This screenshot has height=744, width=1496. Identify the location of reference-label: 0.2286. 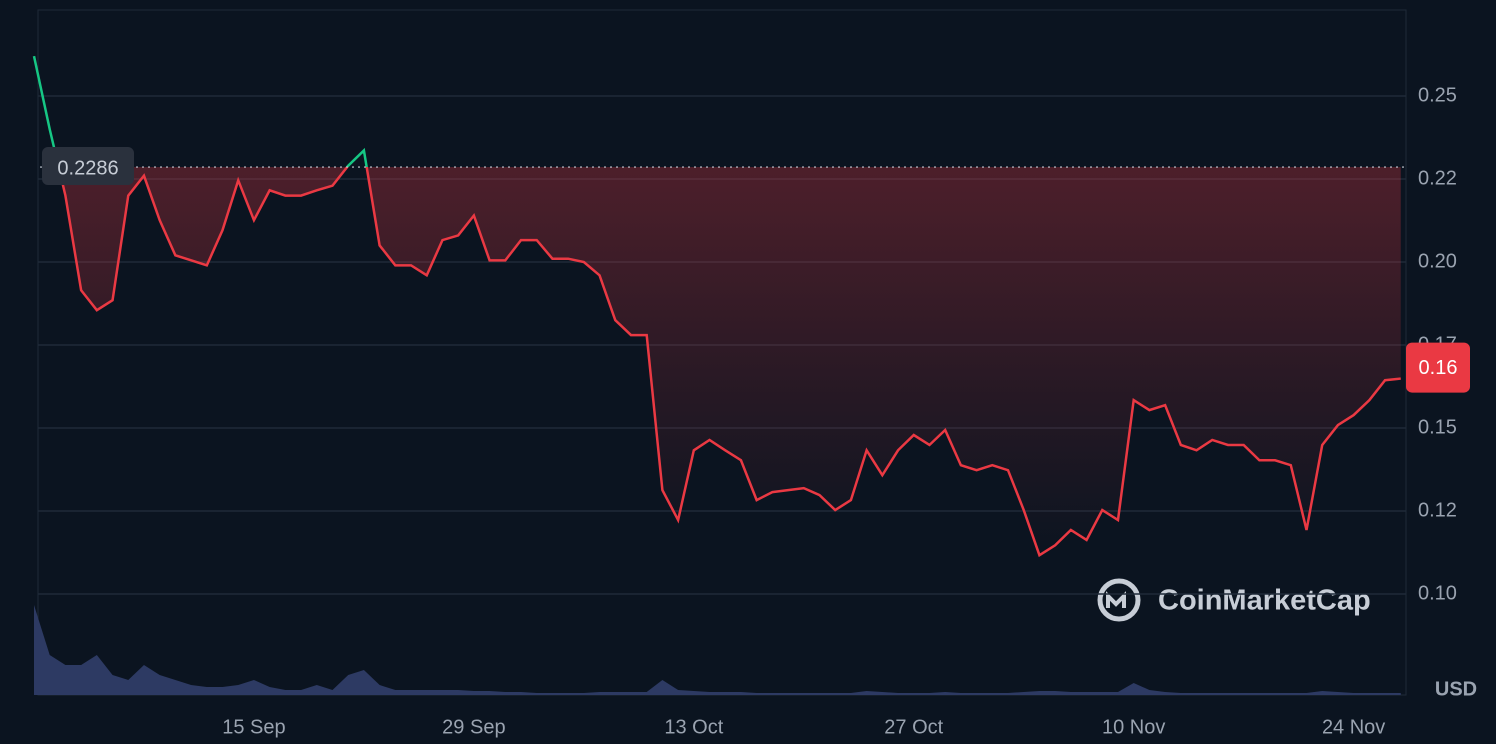
(87, 168).